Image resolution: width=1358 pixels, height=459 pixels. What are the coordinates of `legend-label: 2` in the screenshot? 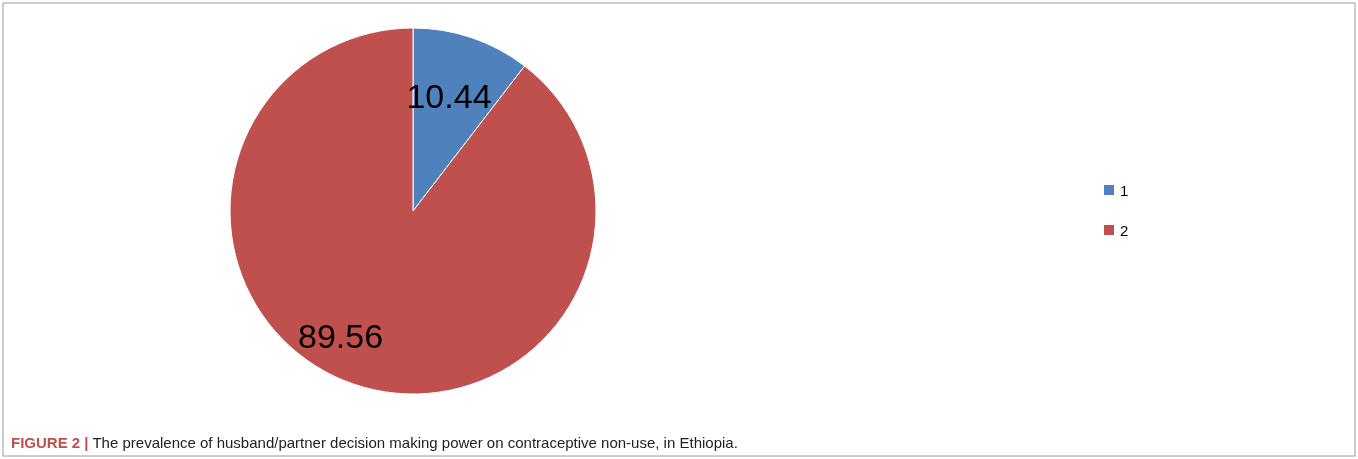 It's located at (1124, 230).